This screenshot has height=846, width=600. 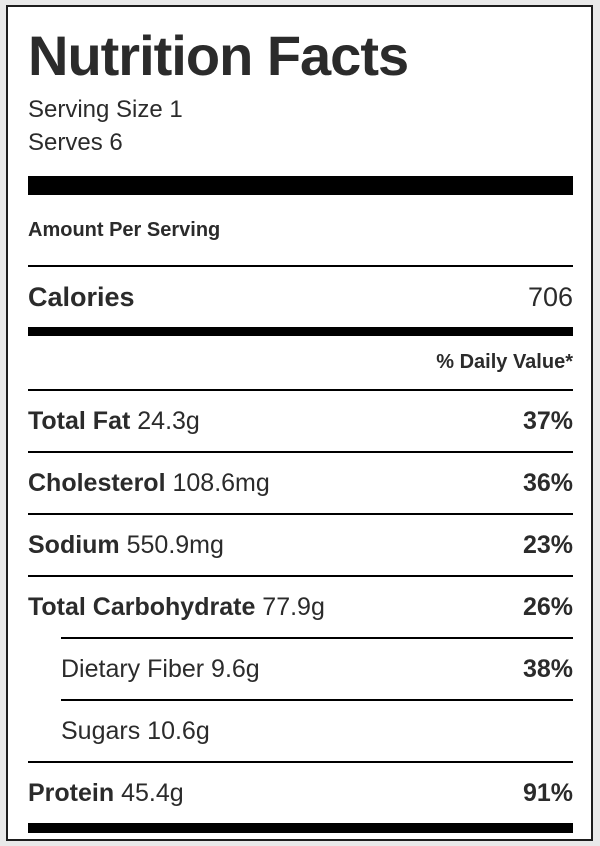 What do you see at coordinates (300, 331) in the screenshot?
I see `divider-thick-mid` at bounding box center [300, 331].